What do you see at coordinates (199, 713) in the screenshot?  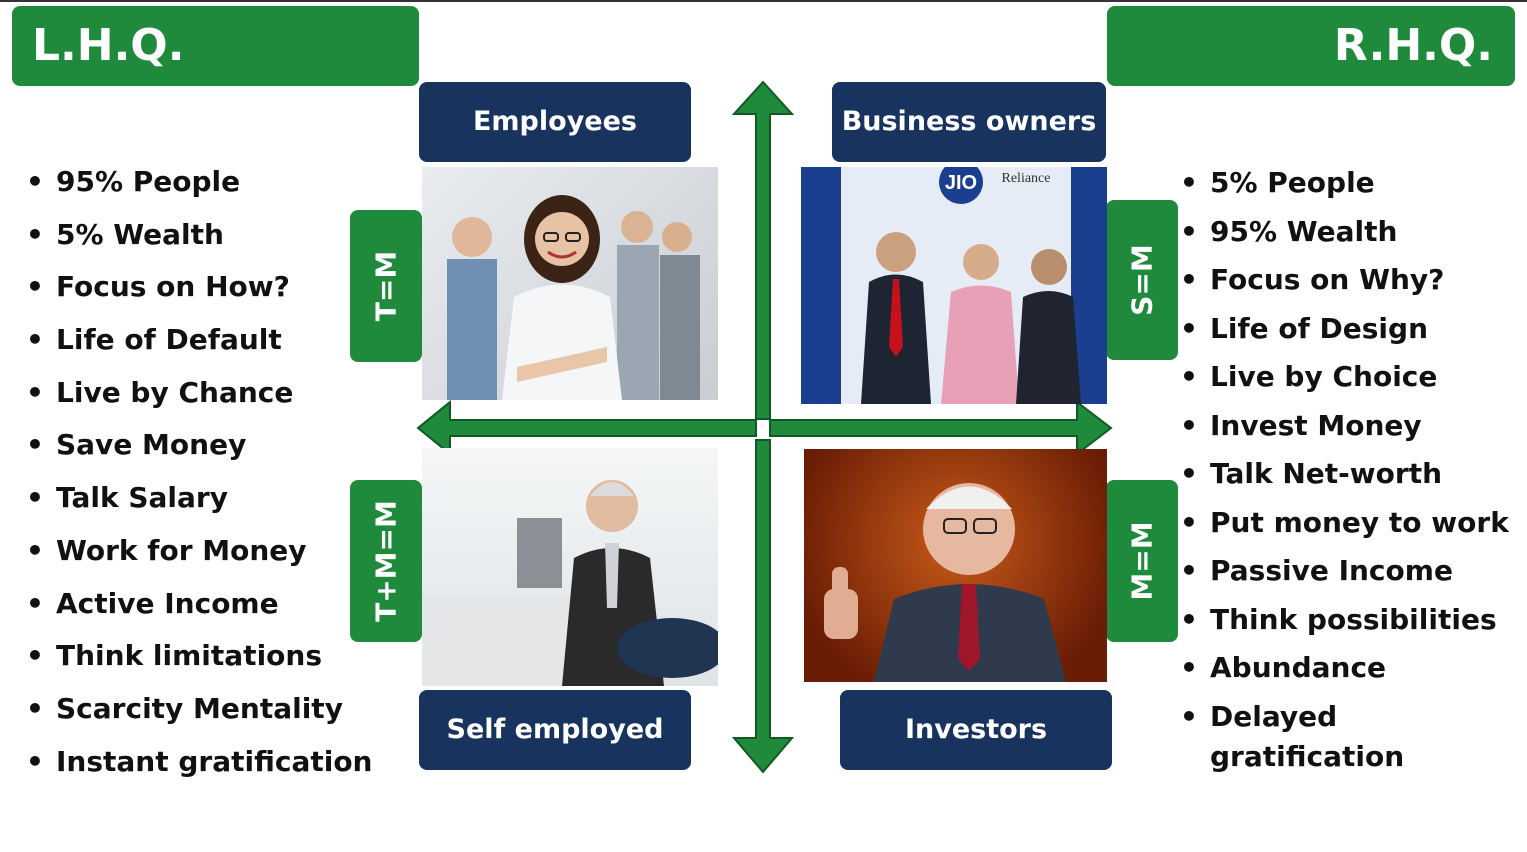 I see `list-item: Scarcity Mentality` at bounding box center [199, 713].